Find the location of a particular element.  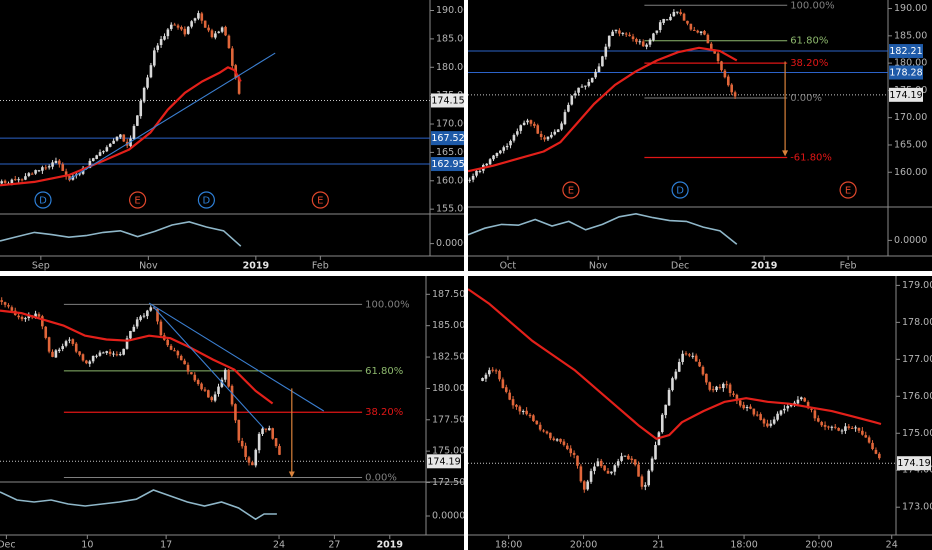

trendline is located at coordinates (172, 116).